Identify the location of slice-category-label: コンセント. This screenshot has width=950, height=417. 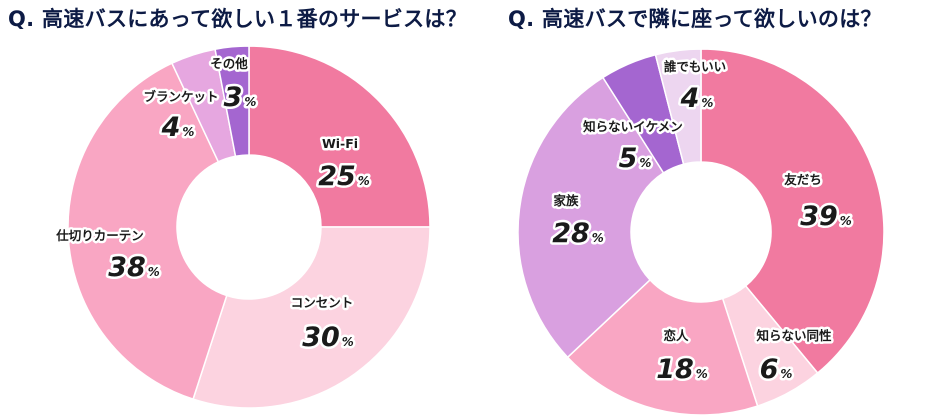
(322, 302).